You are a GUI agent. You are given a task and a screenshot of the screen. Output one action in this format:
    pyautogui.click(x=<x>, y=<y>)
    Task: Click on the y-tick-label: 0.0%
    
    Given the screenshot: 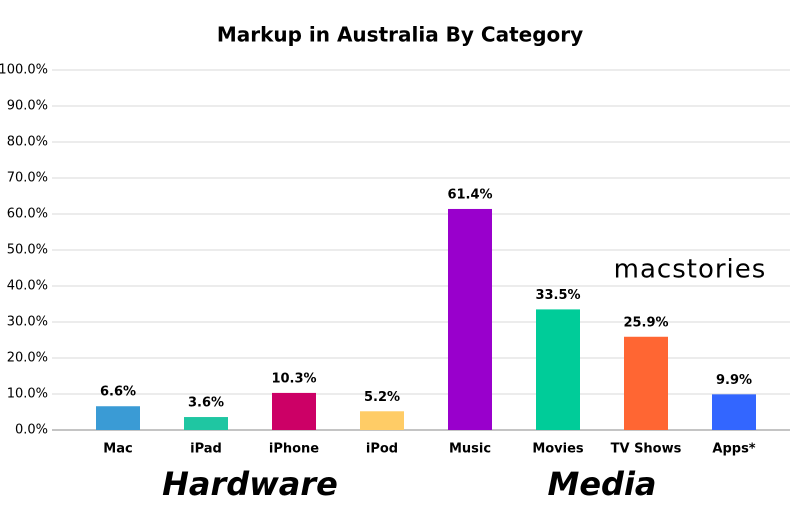 What is the action you would take?
    pyautogui.click(x=31, y=430)
    